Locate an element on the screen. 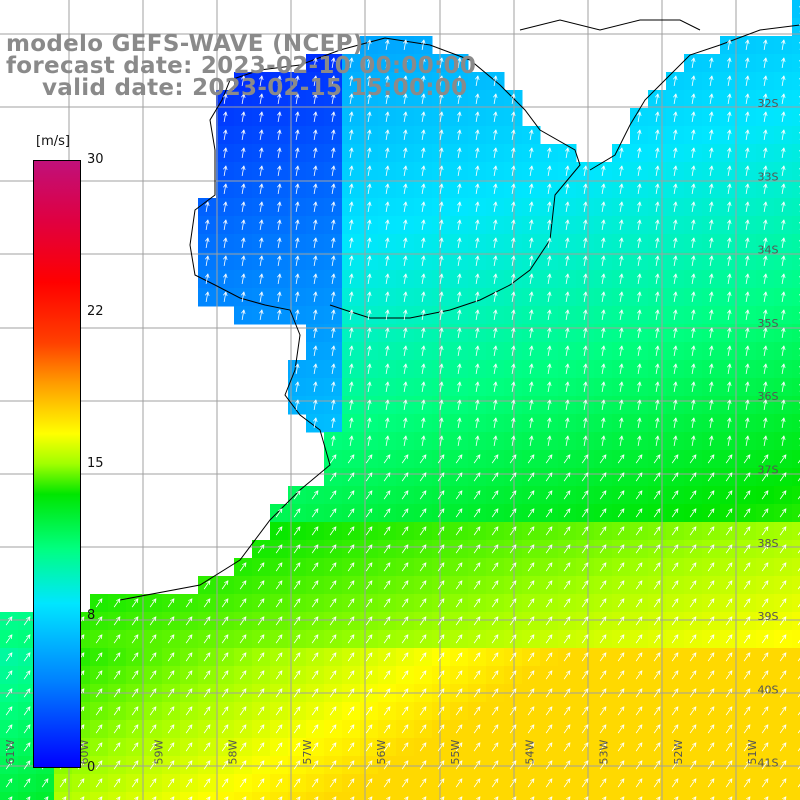  colorbar-tick-15: 15 is located at coordinates (95, 463).